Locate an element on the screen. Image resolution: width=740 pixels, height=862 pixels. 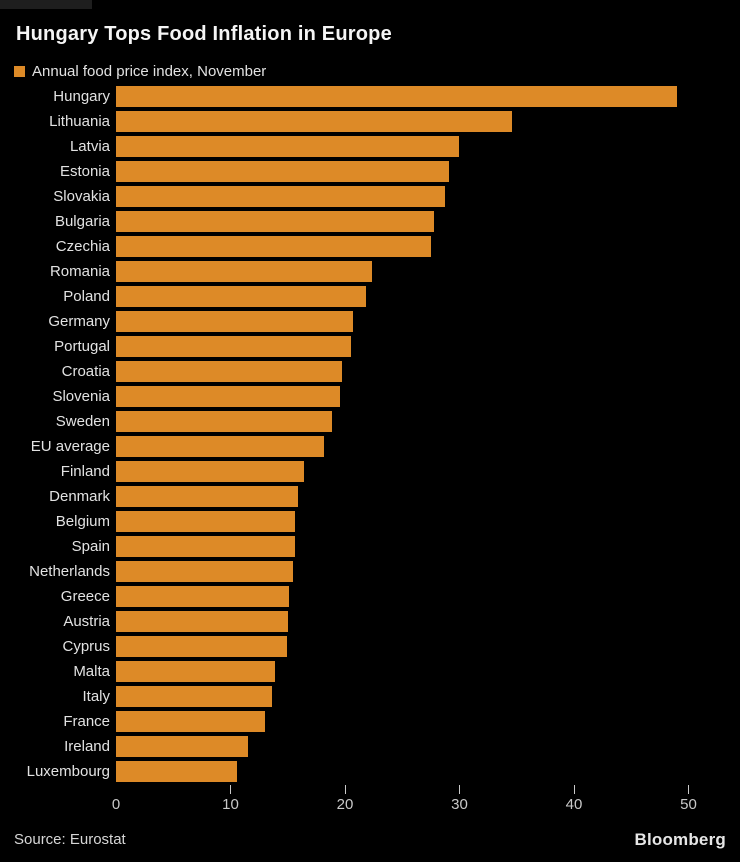
bar-germany is located at coordinates (234, 321).